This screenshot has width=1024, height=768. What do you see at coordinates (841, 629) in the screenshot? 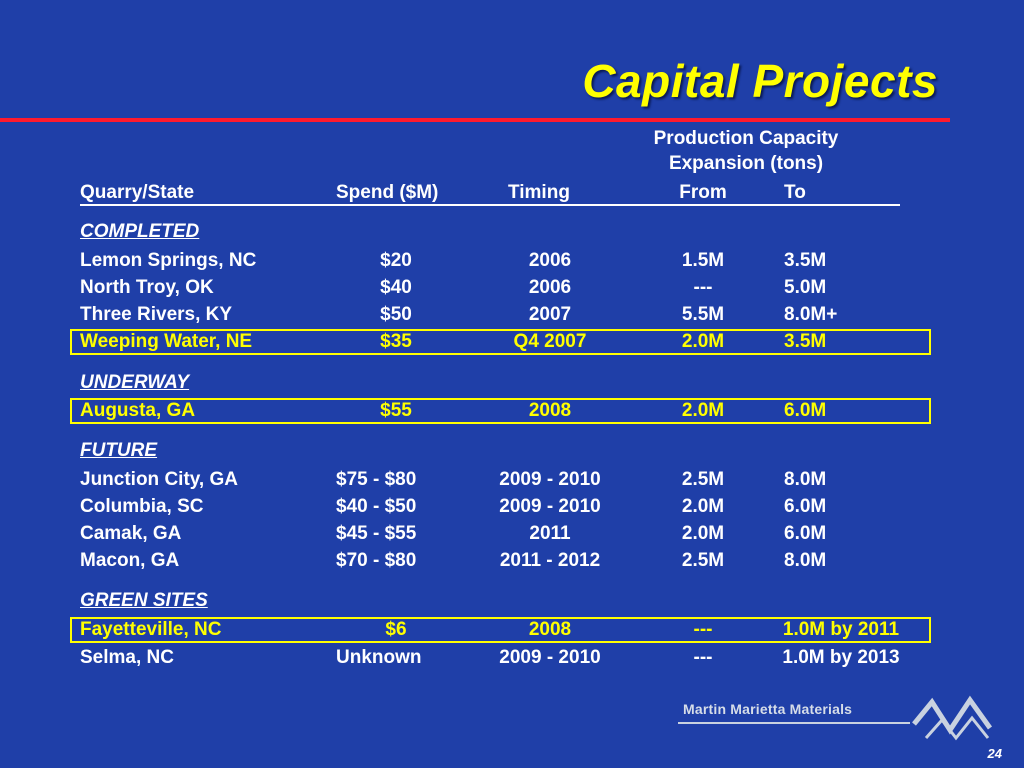
I see `row-to: 1.0M by 2011` at bounding box center [841, 629].